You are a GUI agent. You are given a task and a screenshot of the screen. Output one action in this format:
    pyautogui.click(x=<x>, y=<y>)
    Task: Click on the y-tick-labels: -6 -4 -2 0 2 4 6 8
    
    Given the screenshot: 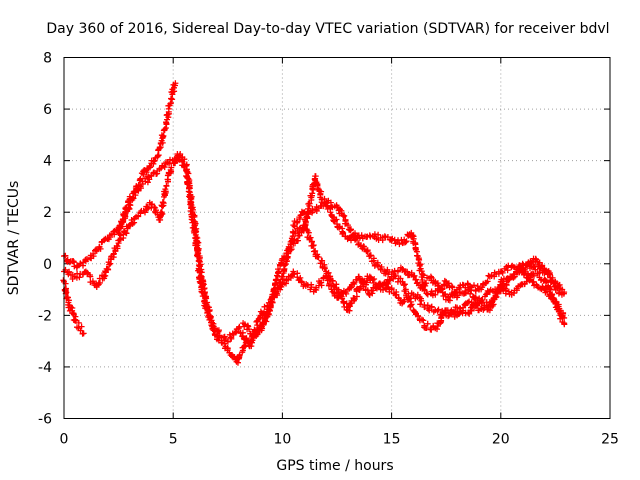 What is the action you would take?
    pyautogui.click(x=45, y=239)
    